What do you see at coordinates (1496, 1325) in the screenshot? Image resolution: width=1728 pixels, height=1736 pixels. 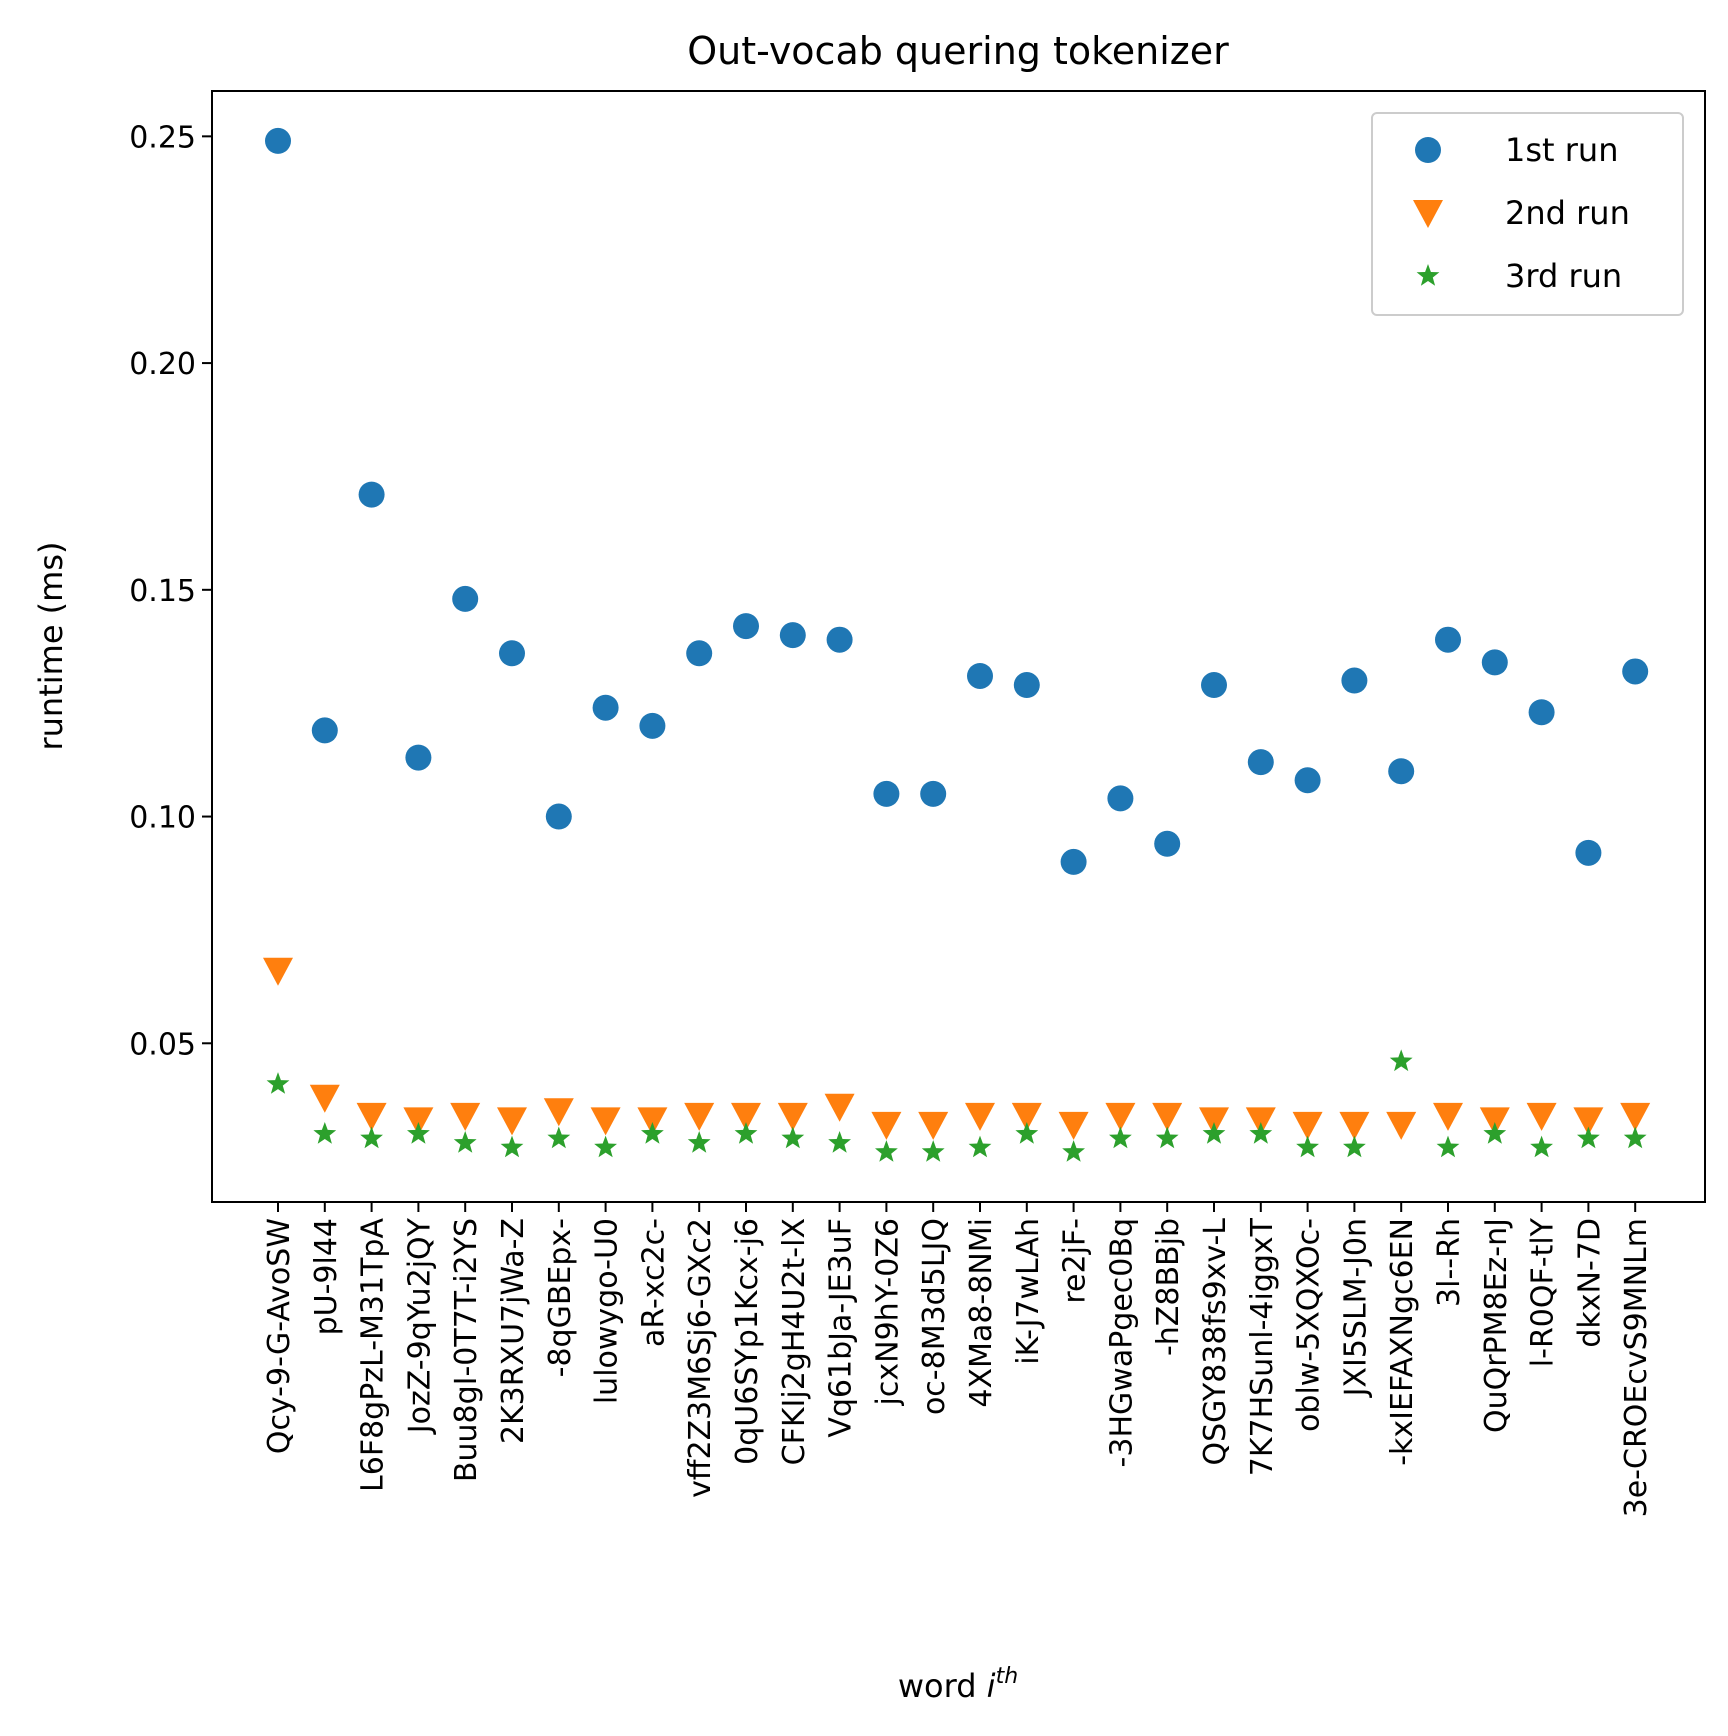 I see `x-tick-label: QuQrPM8Ez-nJ` at bounding box center [1496, 1325].